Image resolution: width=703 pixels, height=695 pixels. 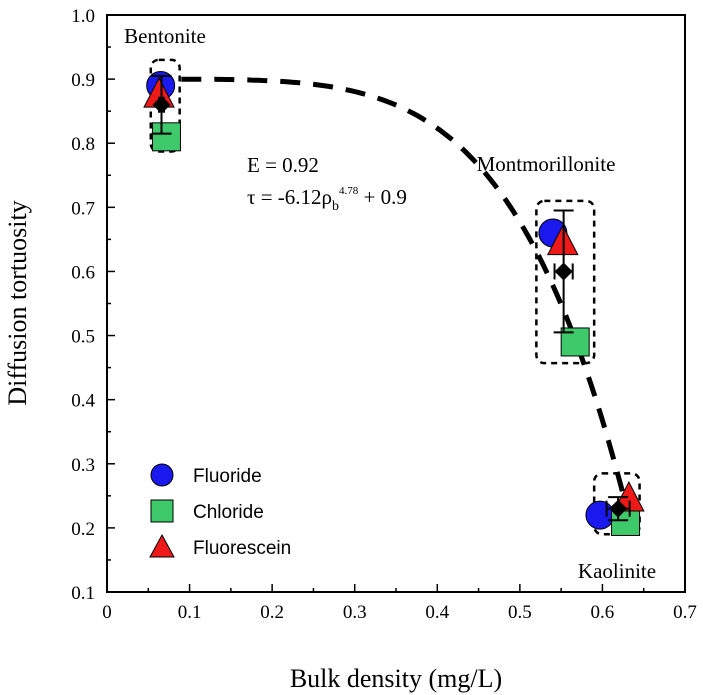 What do you see at coordinates (382, 197) in the screenshot?
I see `equation-suffix: + 0.9` at bounding box center [382, 197].